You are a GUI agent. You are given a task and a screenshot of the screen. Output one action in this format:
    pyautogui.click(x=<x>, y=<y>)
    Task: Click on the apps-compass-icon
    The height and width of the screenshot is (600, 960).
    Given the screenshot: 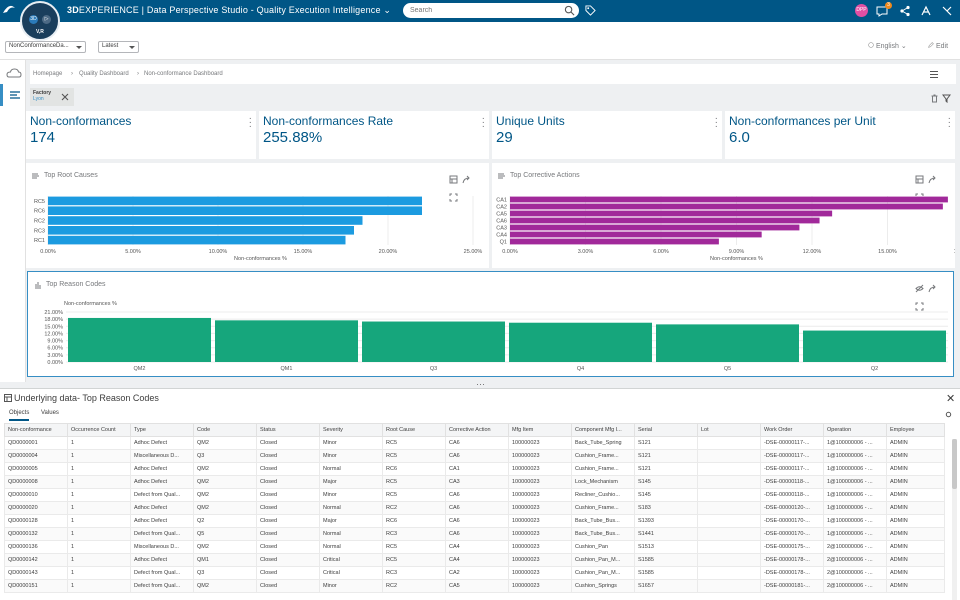 What is the action you would take?
    pyautogui.click(x=926, y=11)
    